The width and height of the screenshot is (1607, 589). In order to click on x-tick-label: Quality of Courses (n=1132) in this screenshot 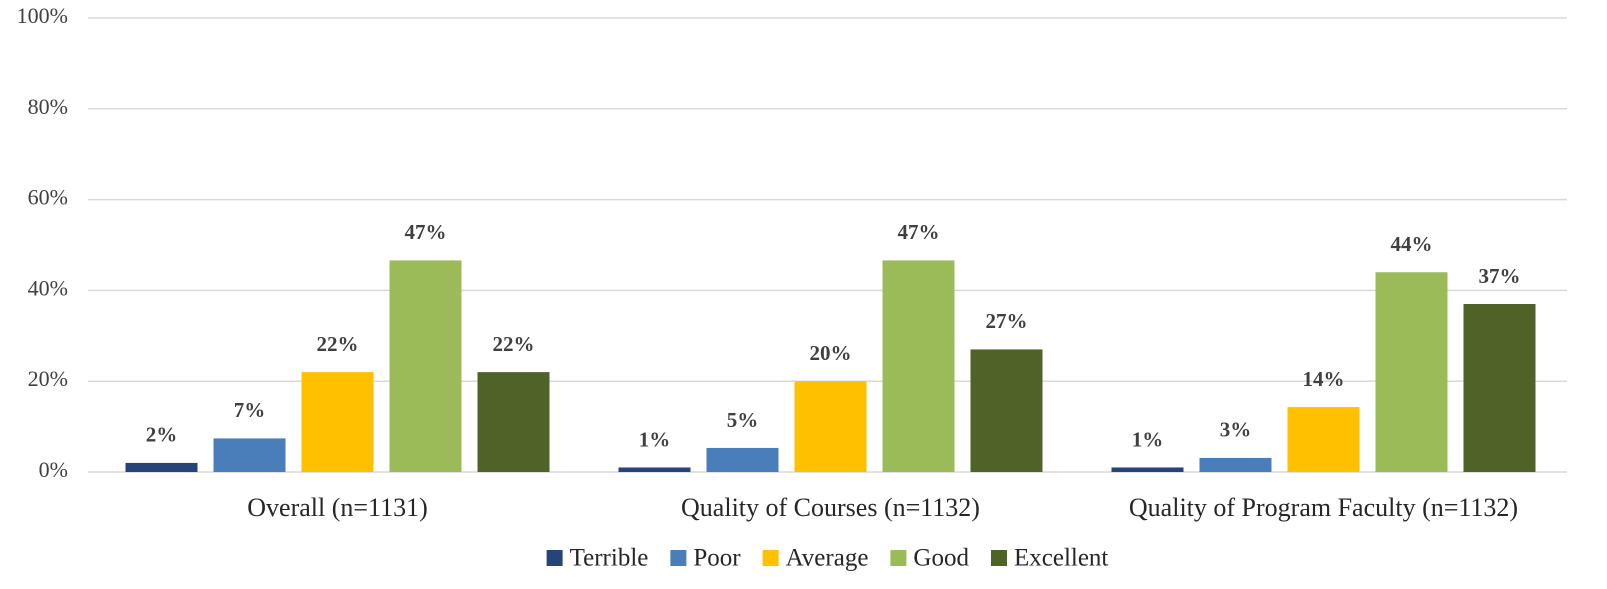, I will do `click(830, 507)`.